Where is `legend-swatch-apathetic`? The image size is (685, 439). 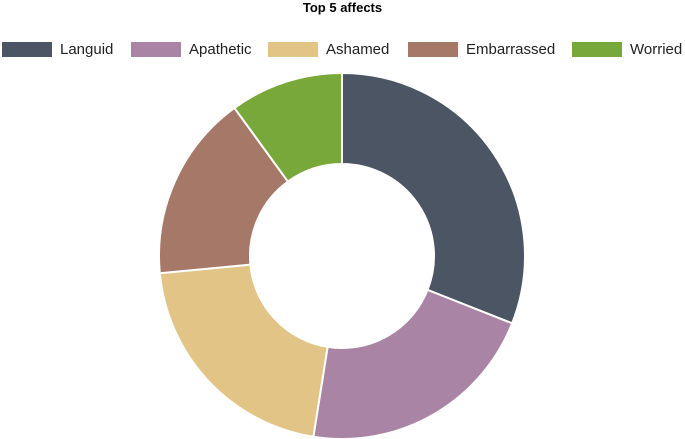 legend-swatch-apathetic is located at coordinates (156, 49).